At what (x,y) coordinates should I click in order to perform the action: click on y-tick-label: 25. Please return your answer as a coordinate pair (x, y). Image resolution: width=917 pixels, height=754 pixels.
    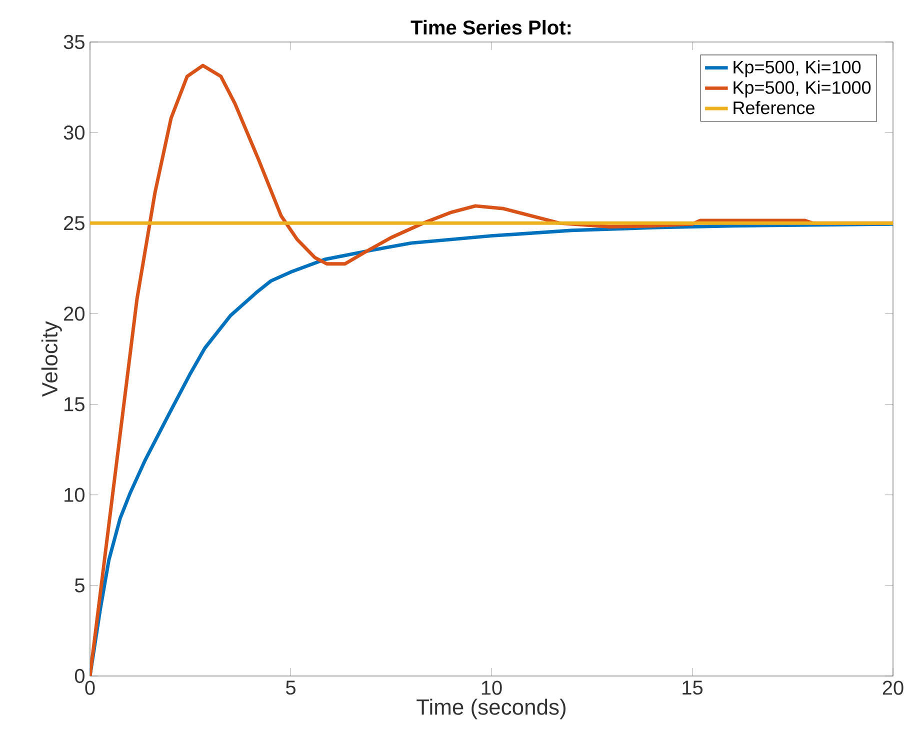
    Looking at the image, I should click on (74, 223).